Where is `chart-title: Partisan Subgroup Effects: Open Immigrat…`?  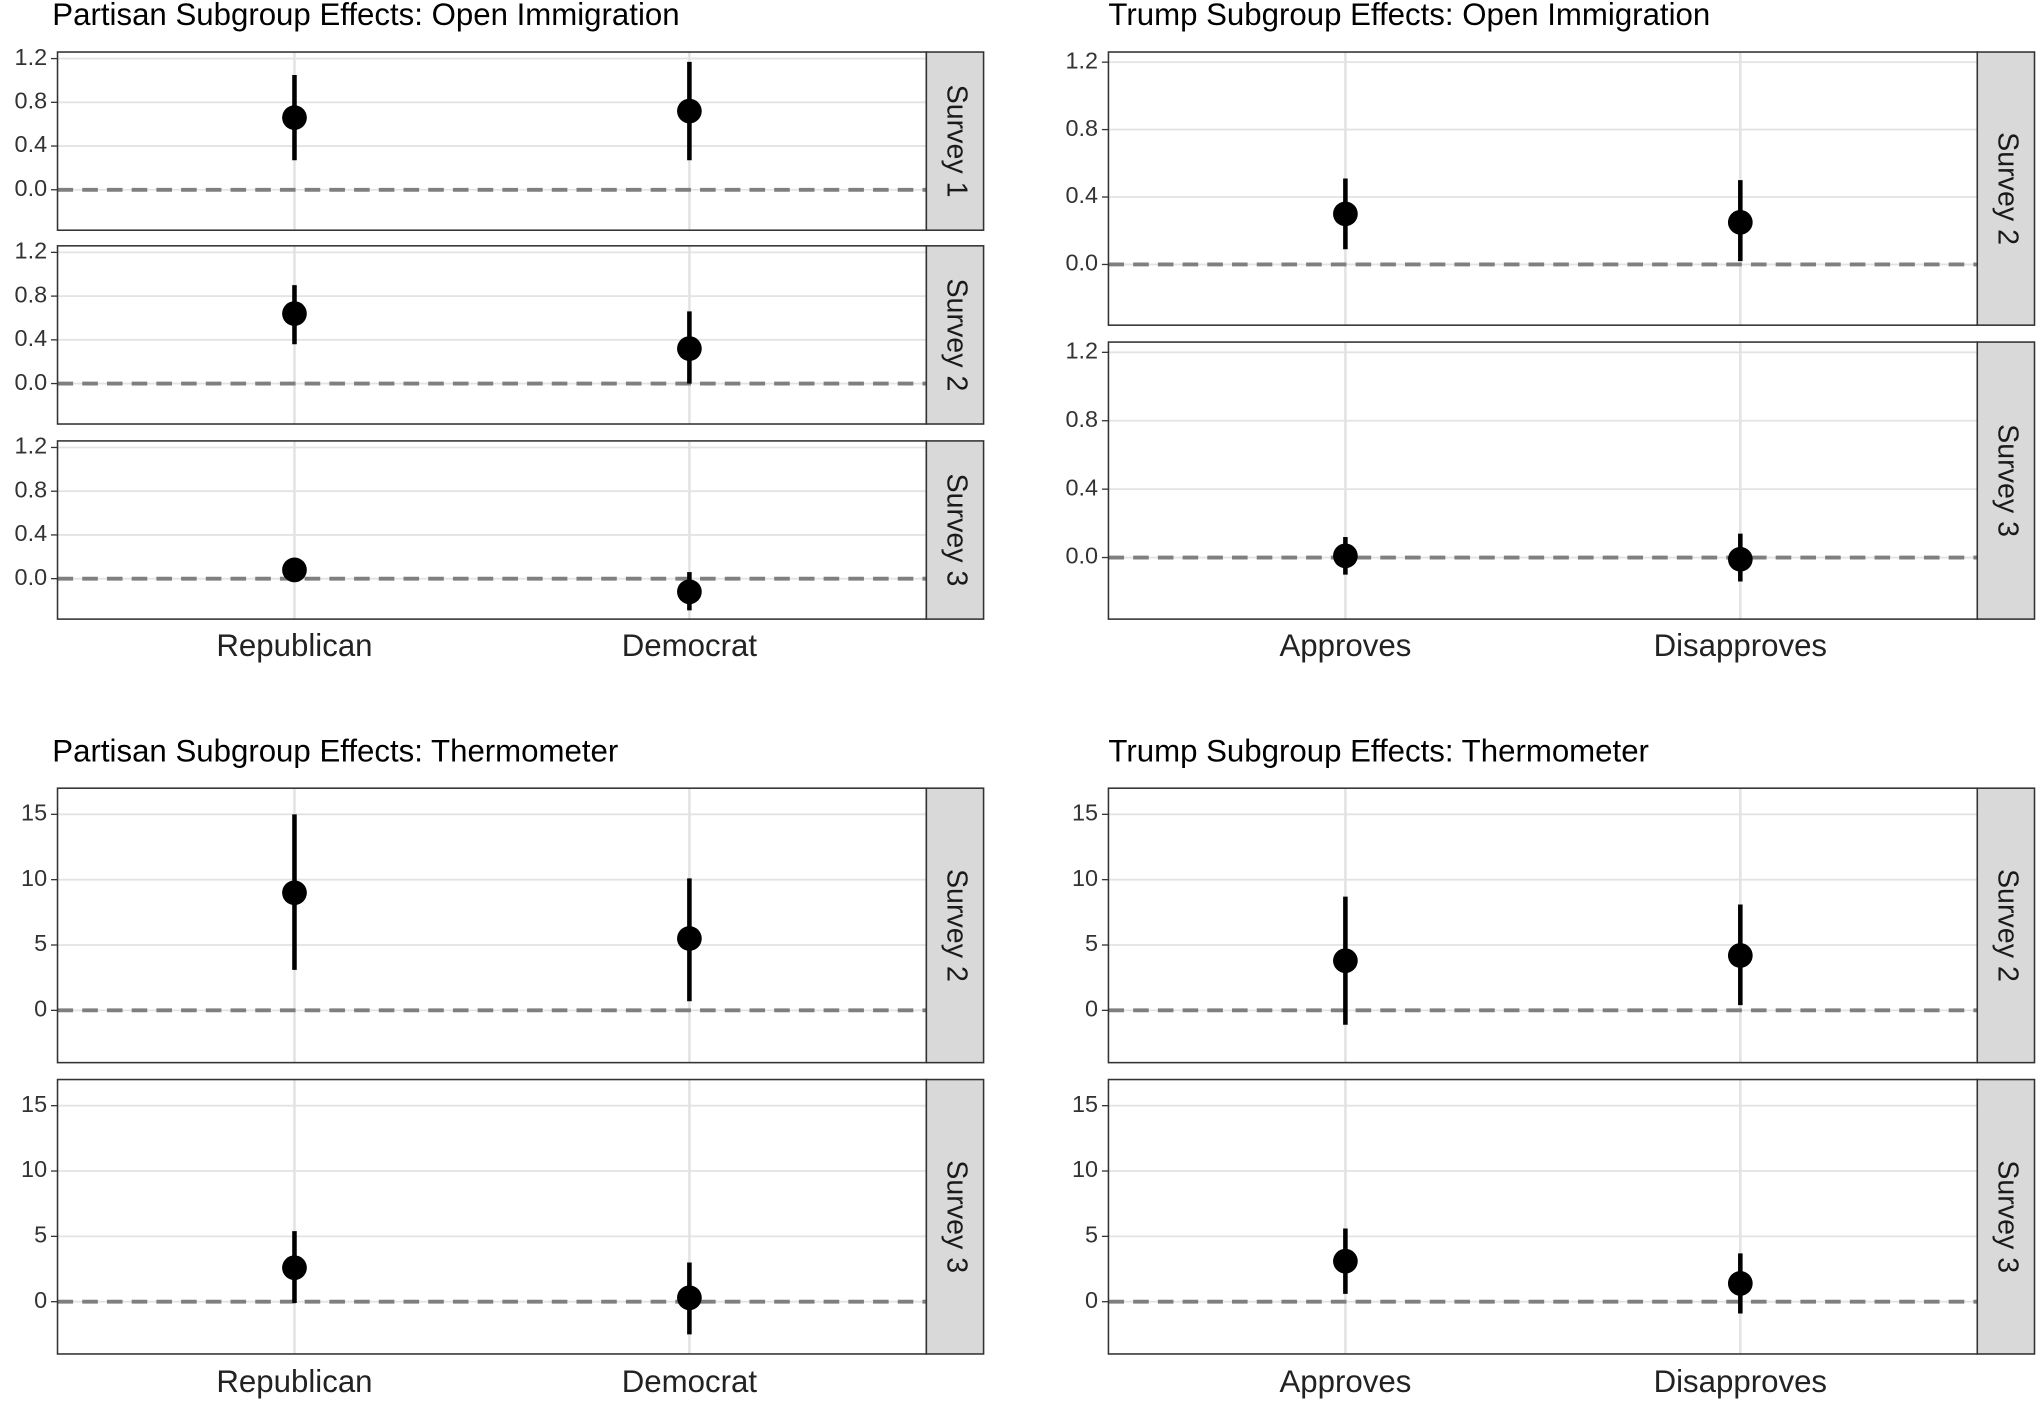
chart-title: Partisan Subgroup Effects: Open Immigrat… is located at coordinates (365, 16).